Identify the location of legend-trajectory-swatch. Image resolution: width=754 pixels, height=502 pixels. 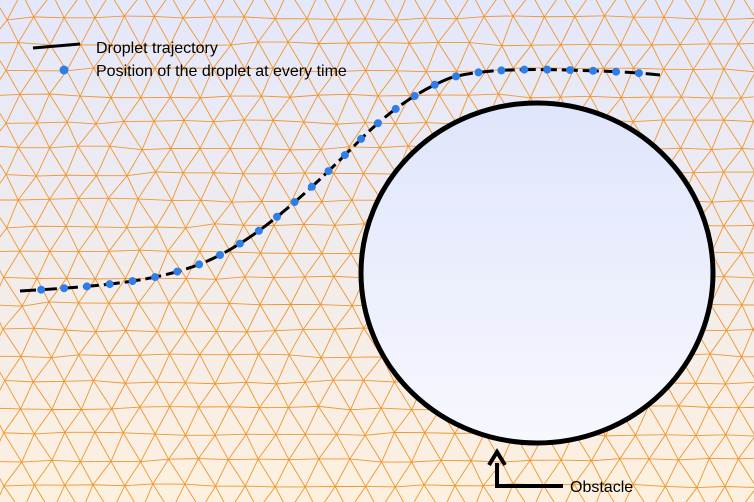
(56, 46).